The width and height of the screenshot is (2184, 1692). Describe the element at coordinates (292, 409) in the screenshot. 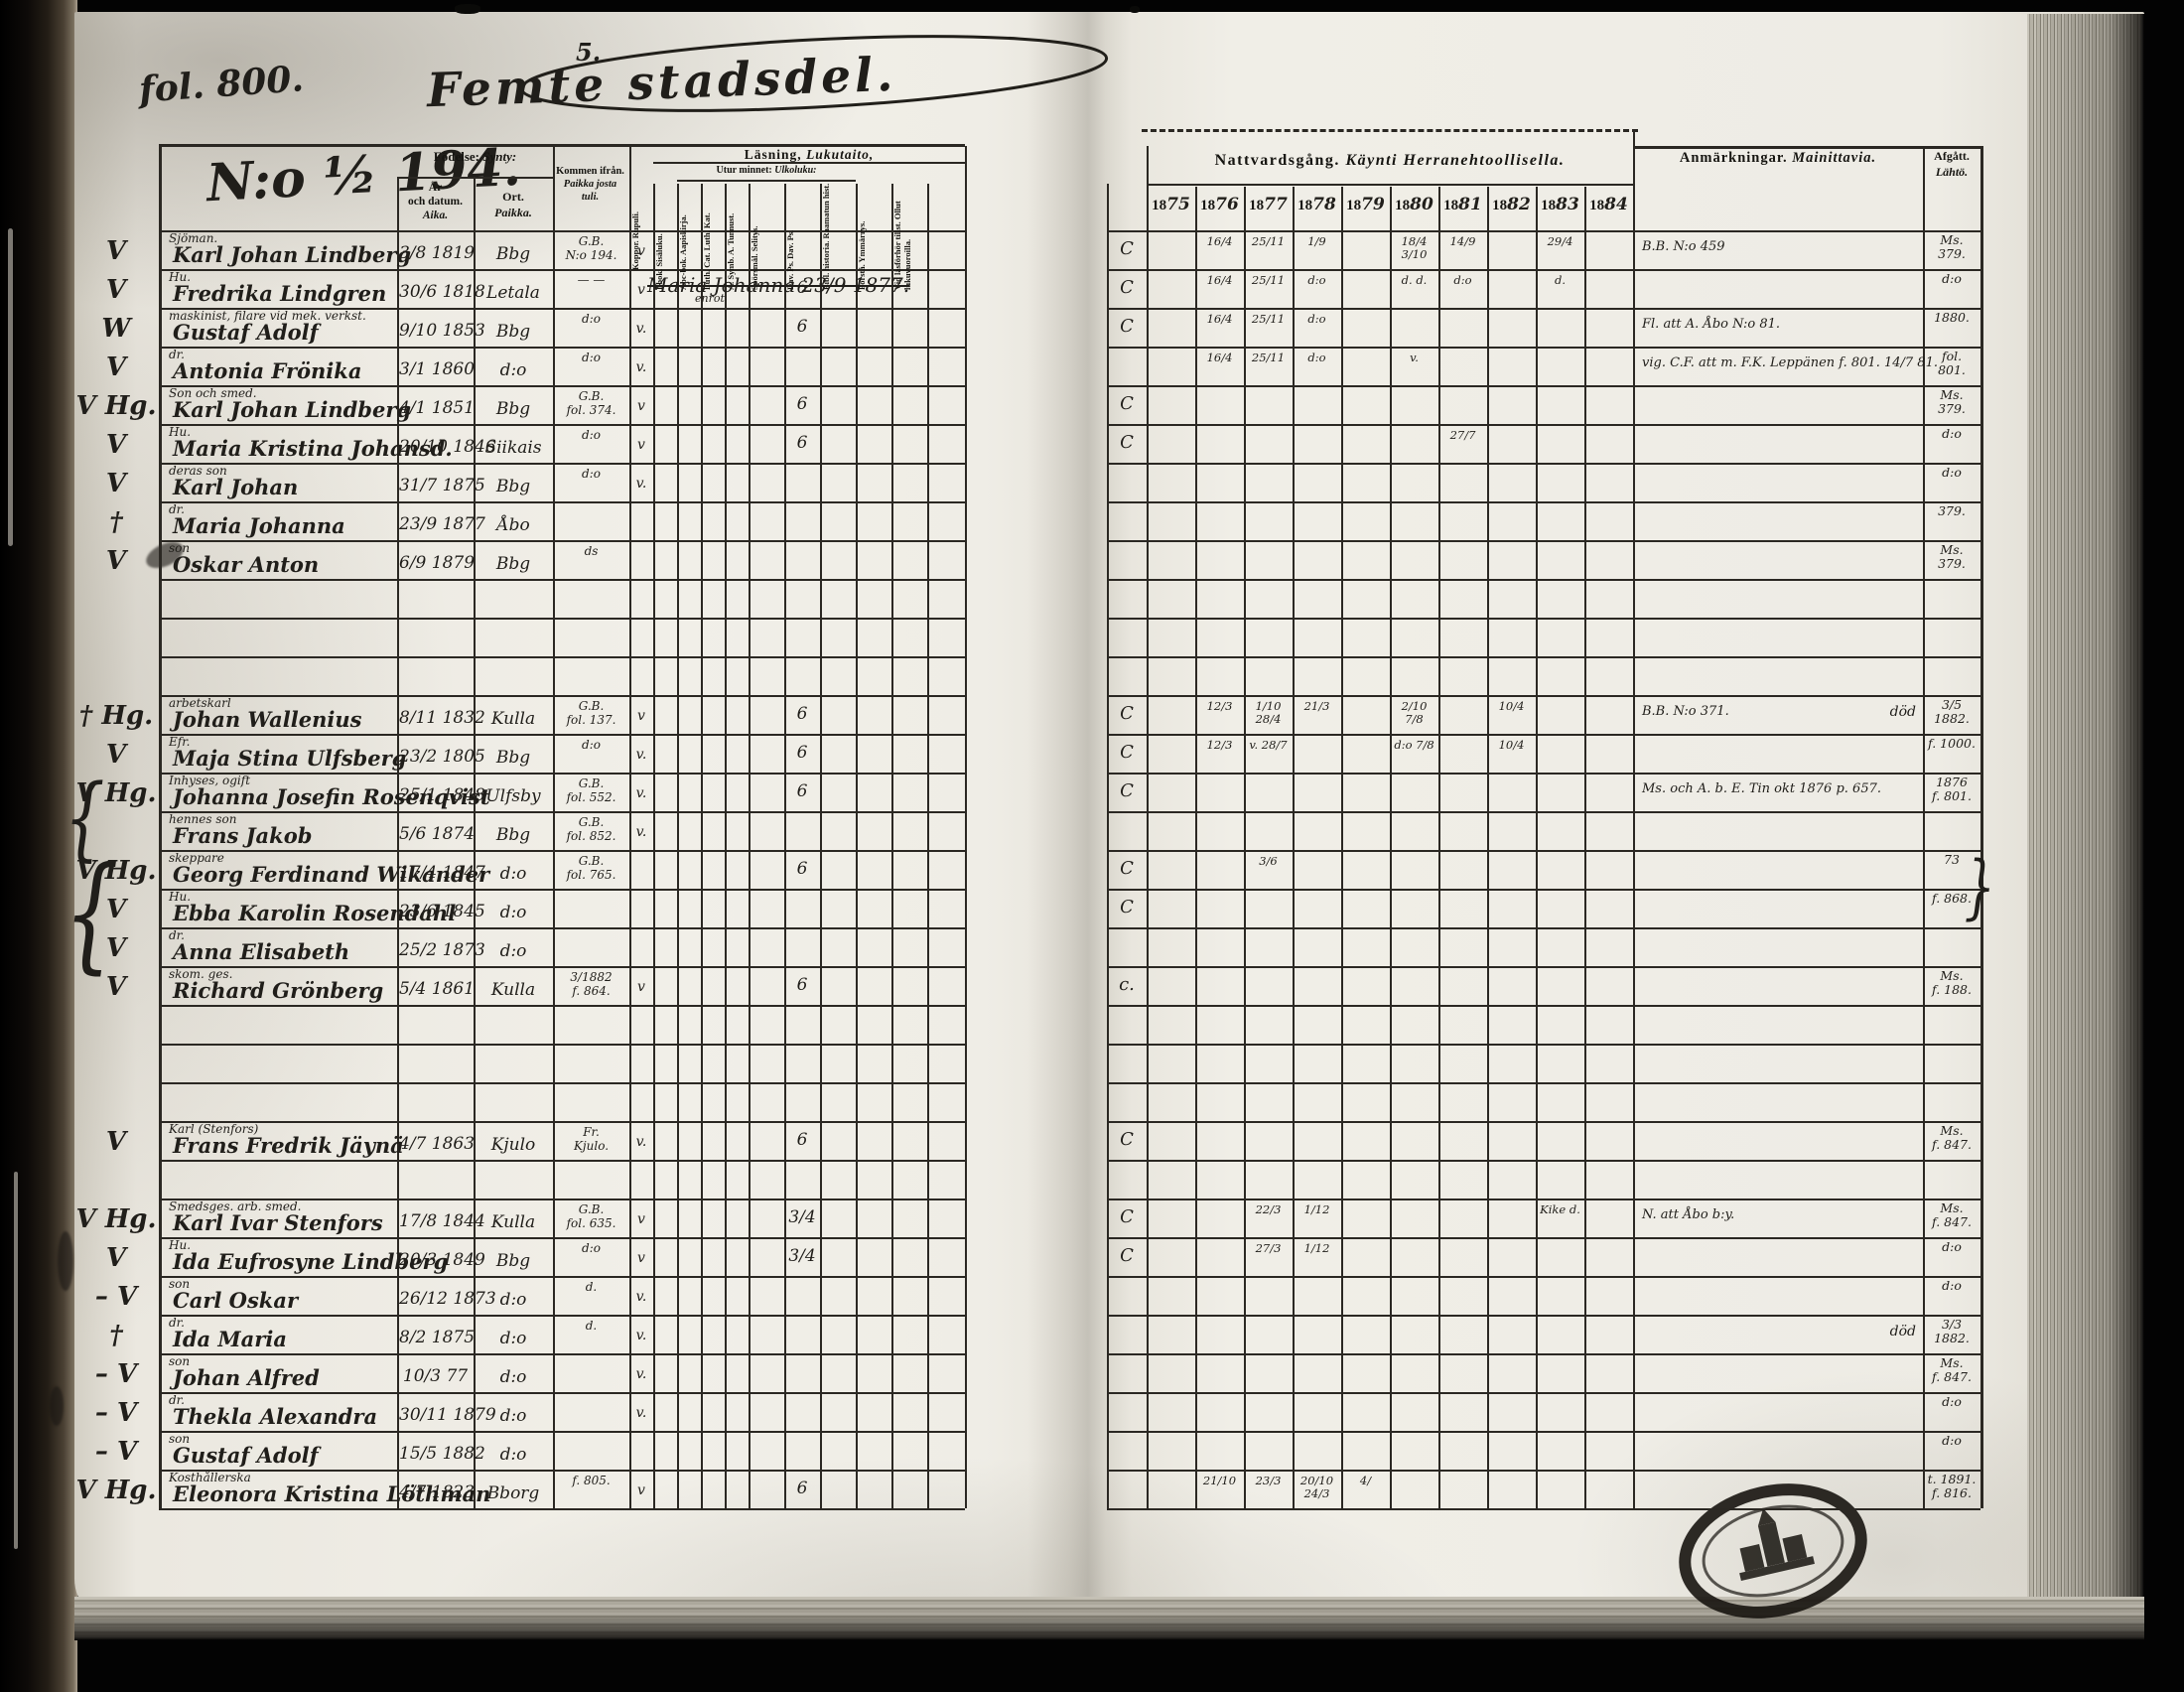

I see `row-name: Karl Johan Lindberg` at that location.